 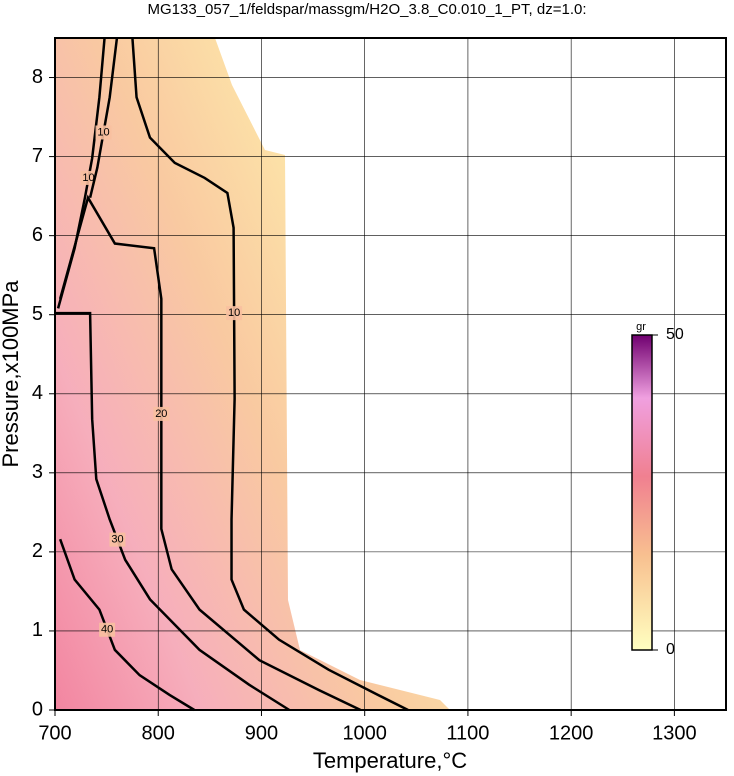 I want to click on colorbar, so click(x=642, y=492).